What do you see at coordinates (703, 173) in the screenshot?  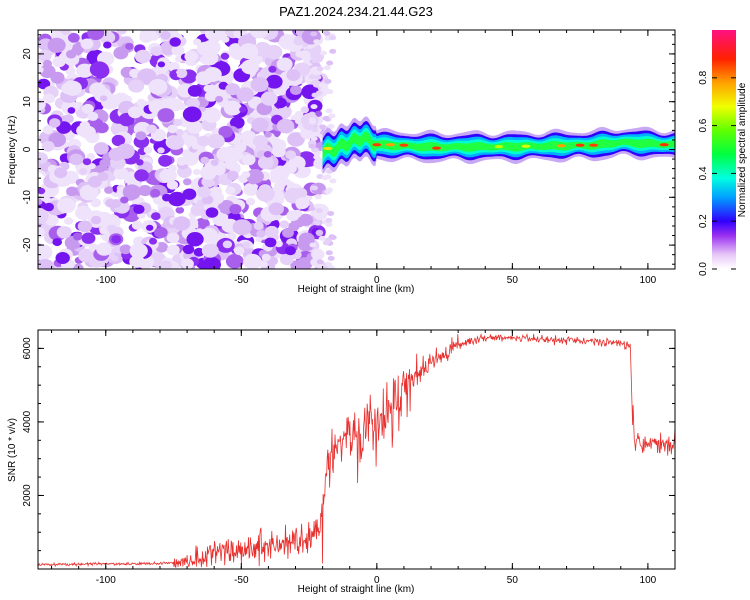 I see `colorbar-tick-label: 0.4` at bounding box center [703, 173].